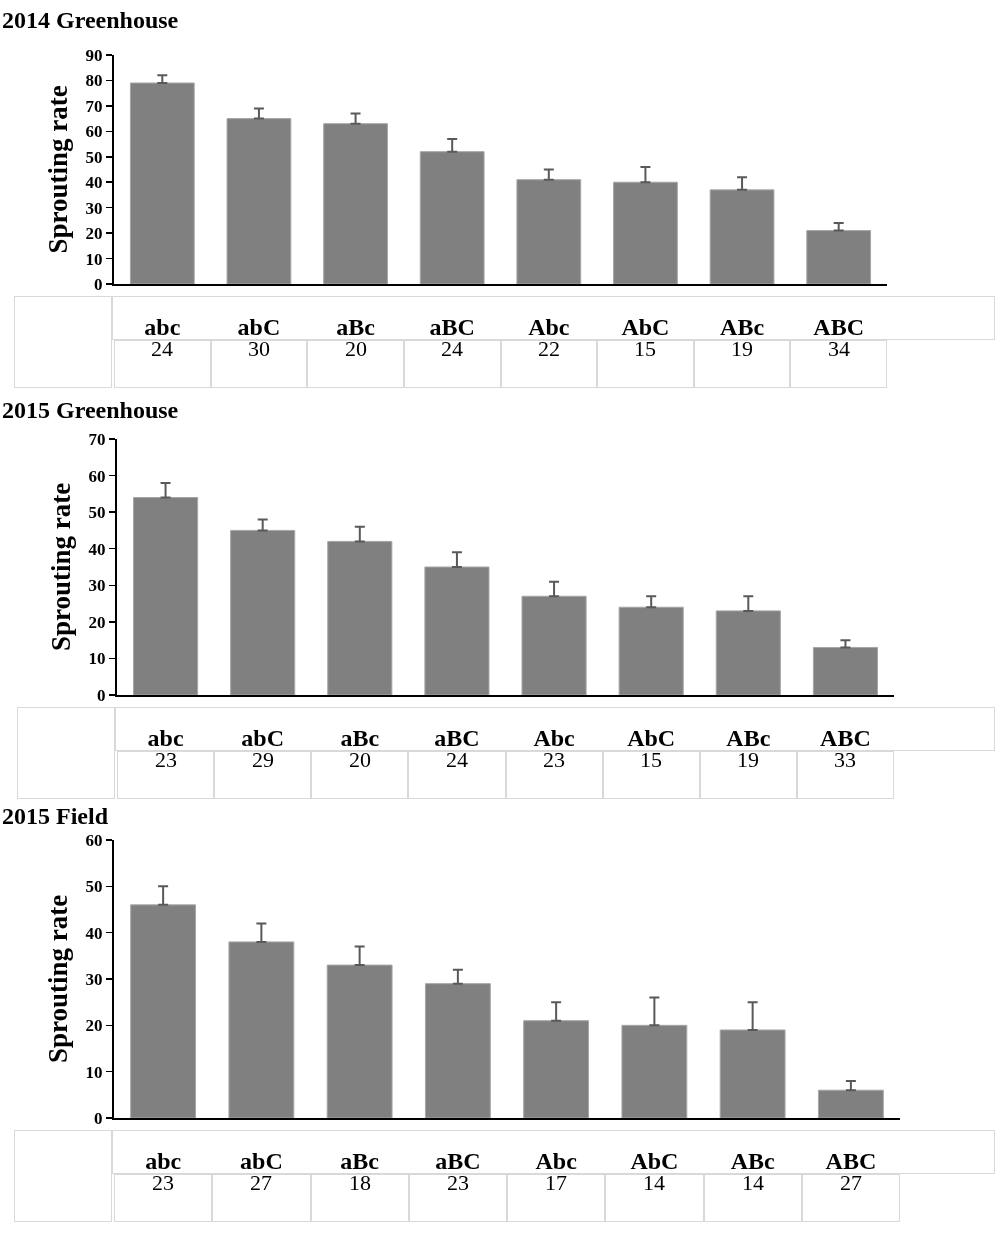  What do you see at coordinates (90, 410) in the screenshot?
I see `chart-title: 2015 Greenhouse` at bounding box center [90, 410].